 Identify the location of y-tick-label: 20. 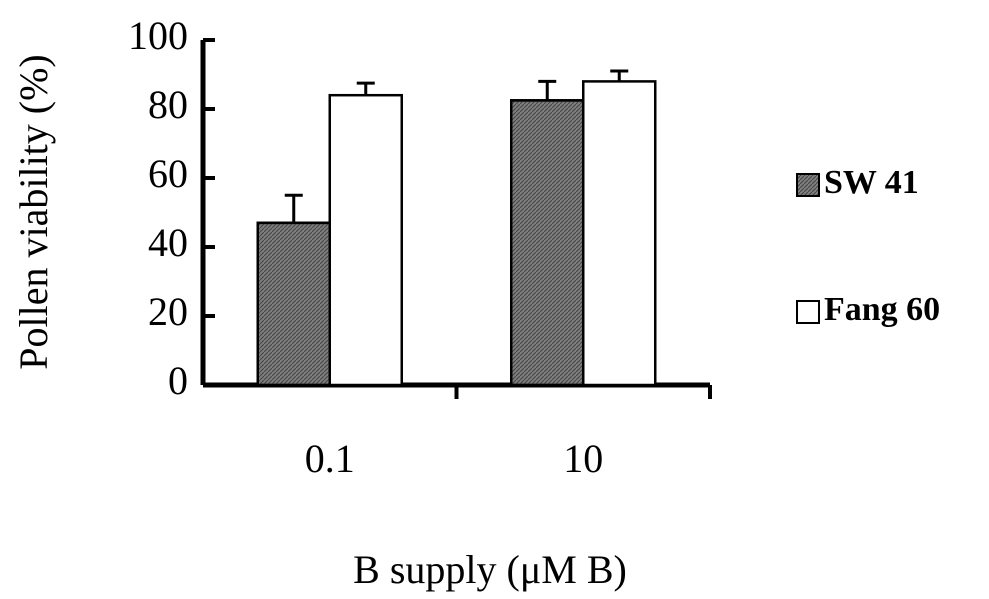
(168, 311).